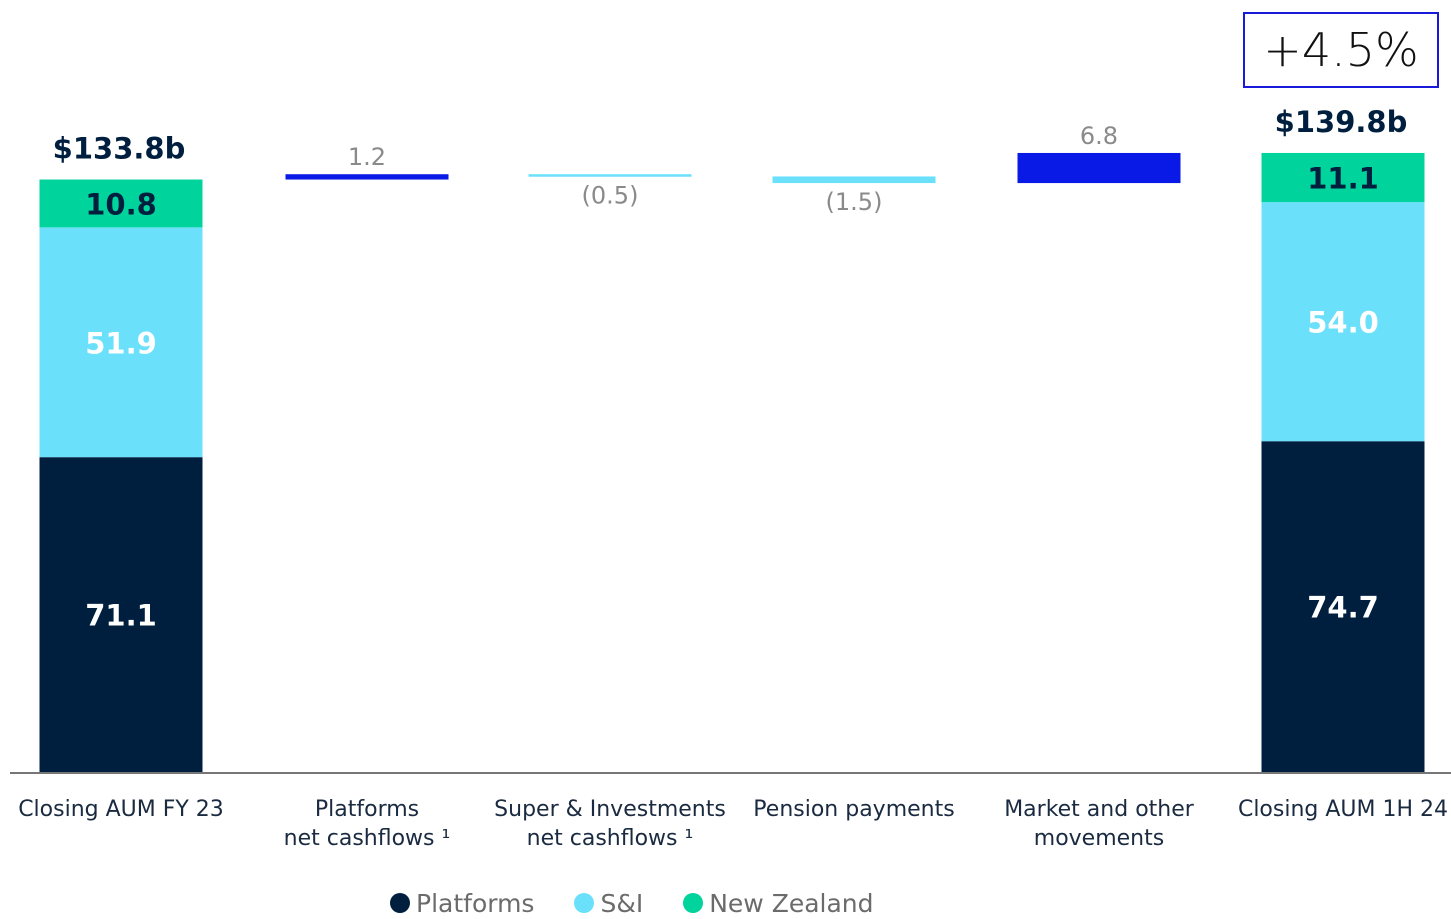 The height and width of the screenshot is (919, 1451). Describe the element at coordinates (610, 809) in the screenshot. I see `x-tick-label-super-investments-net-cashflows-line-1: Super & Investments` at that location.